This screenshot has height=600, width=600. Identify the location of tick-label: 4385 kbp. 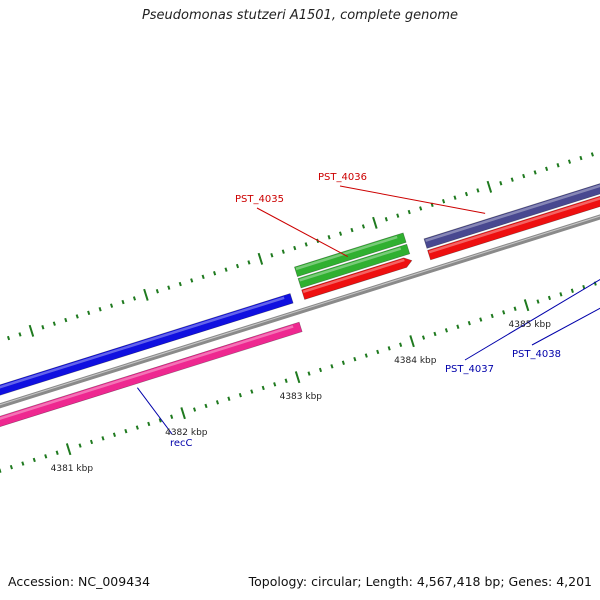
(530, 325).